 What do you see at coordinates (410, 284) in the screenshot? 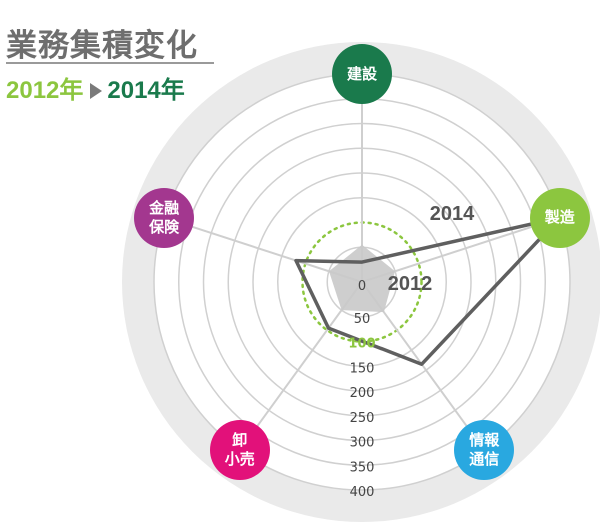
I see `series-label-2012: 2012` at bounding box center [410, 284].